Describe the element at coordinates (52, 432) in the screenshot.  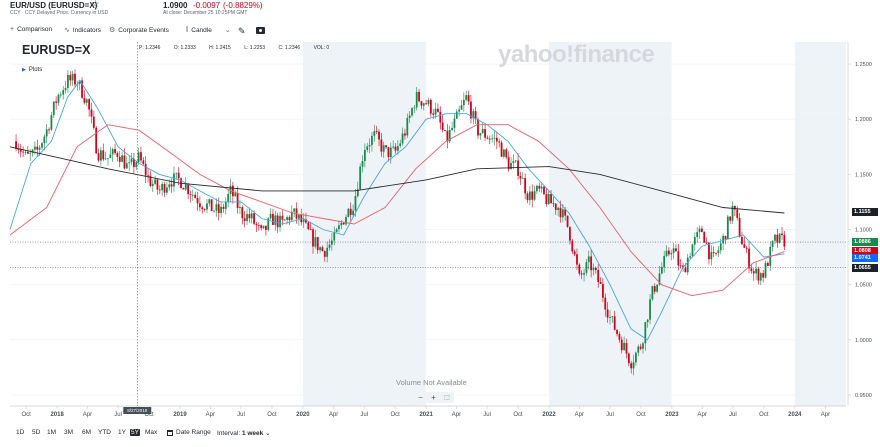
I see `range-button-1m: 1M` at that location.